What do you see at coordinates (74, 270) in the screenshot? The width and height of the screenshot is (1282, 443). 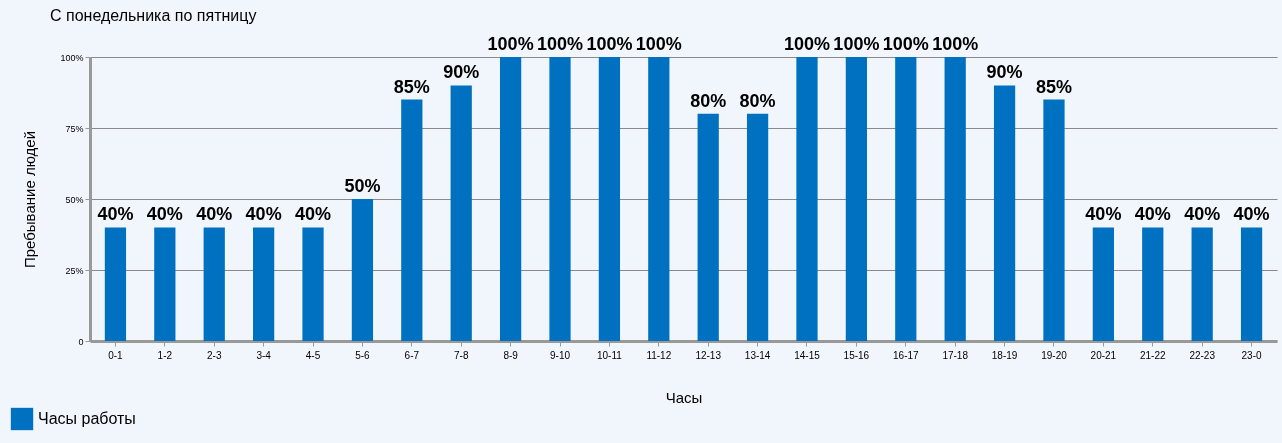 I see `y-tick-label: 25%` at bounding box center [74, 270].